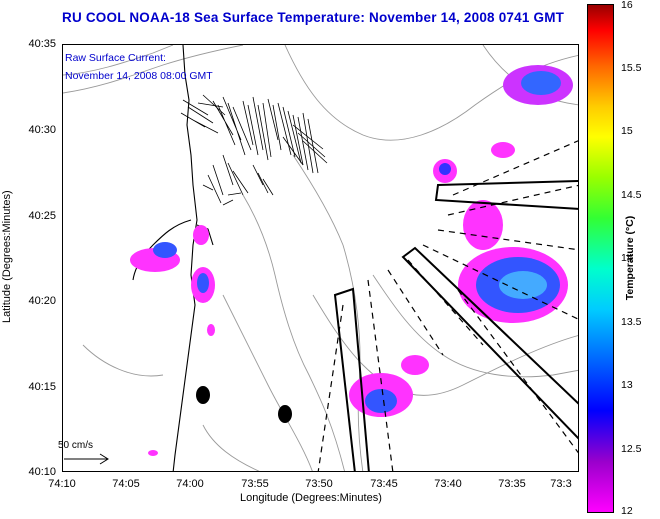  I want to click on ytick-label: 40:30, so click(42, 130).